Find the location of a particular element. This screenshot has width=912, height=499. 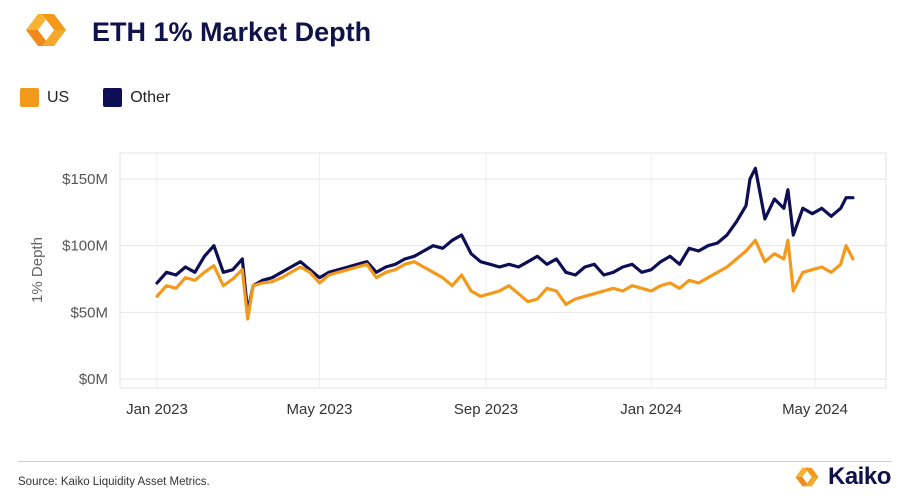

legend-swatch-other is located at coordinates (113, 97).